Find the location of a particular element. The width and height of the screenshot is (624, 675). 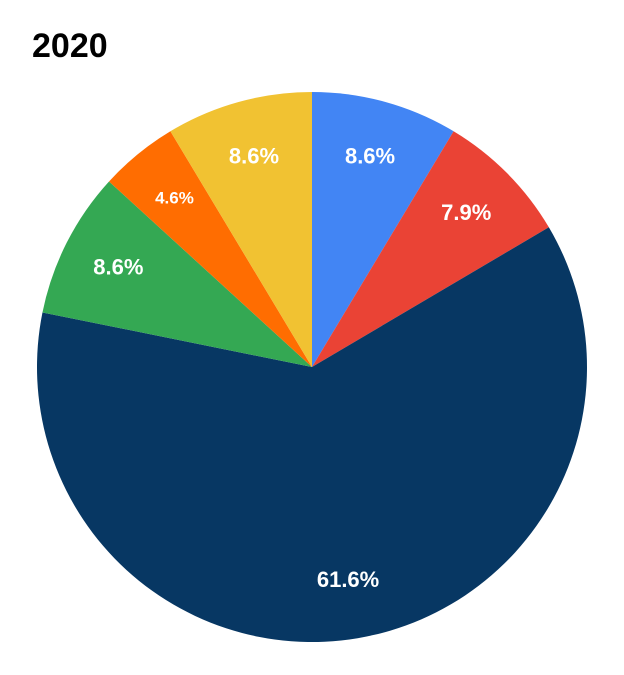

chart-title: 2020 is located at coordinates (70, 46).